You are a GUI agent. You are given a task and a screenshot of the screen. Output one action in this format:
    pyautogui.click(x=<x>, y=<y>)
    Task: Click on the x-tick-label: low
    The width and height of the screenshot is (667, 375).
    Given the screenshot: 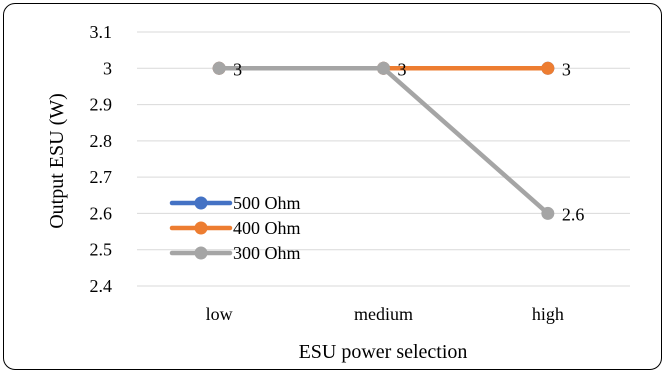 What is the action you would take?
    pyautogui.click(x=219, y=314)
    